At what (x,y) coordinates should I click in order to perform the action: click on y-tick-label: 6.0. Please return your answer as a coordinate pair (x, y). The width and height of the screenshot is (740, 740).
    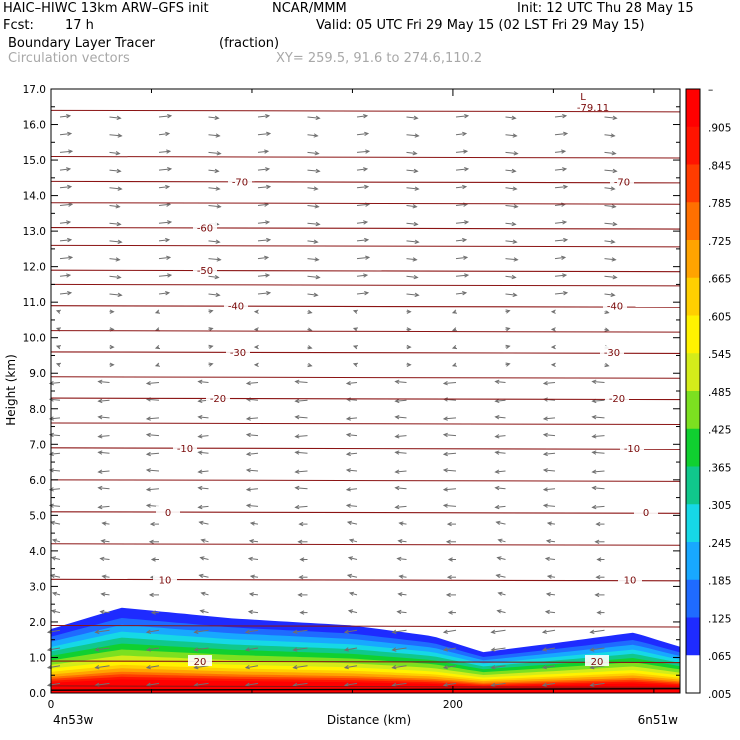
    Looking at the image, I should click on (37, 481).